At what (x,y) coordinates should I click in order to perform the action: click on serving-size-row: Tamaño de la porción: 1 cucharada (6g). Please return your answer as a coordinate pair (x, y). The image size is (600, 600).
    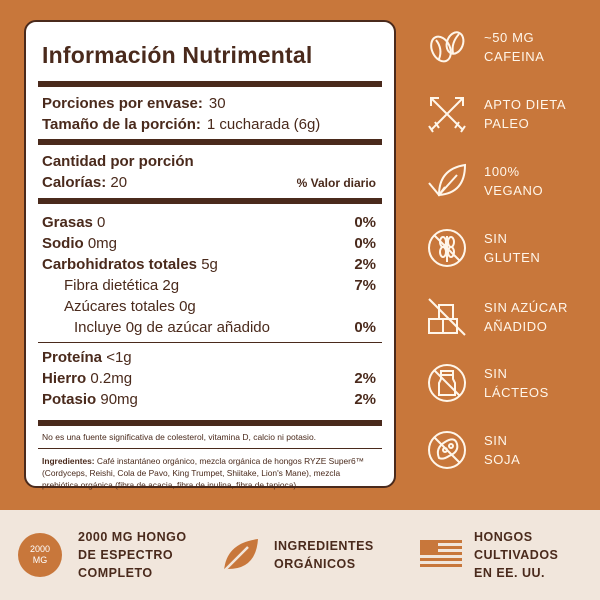
    Looking at the image, I should click on (210, 124).